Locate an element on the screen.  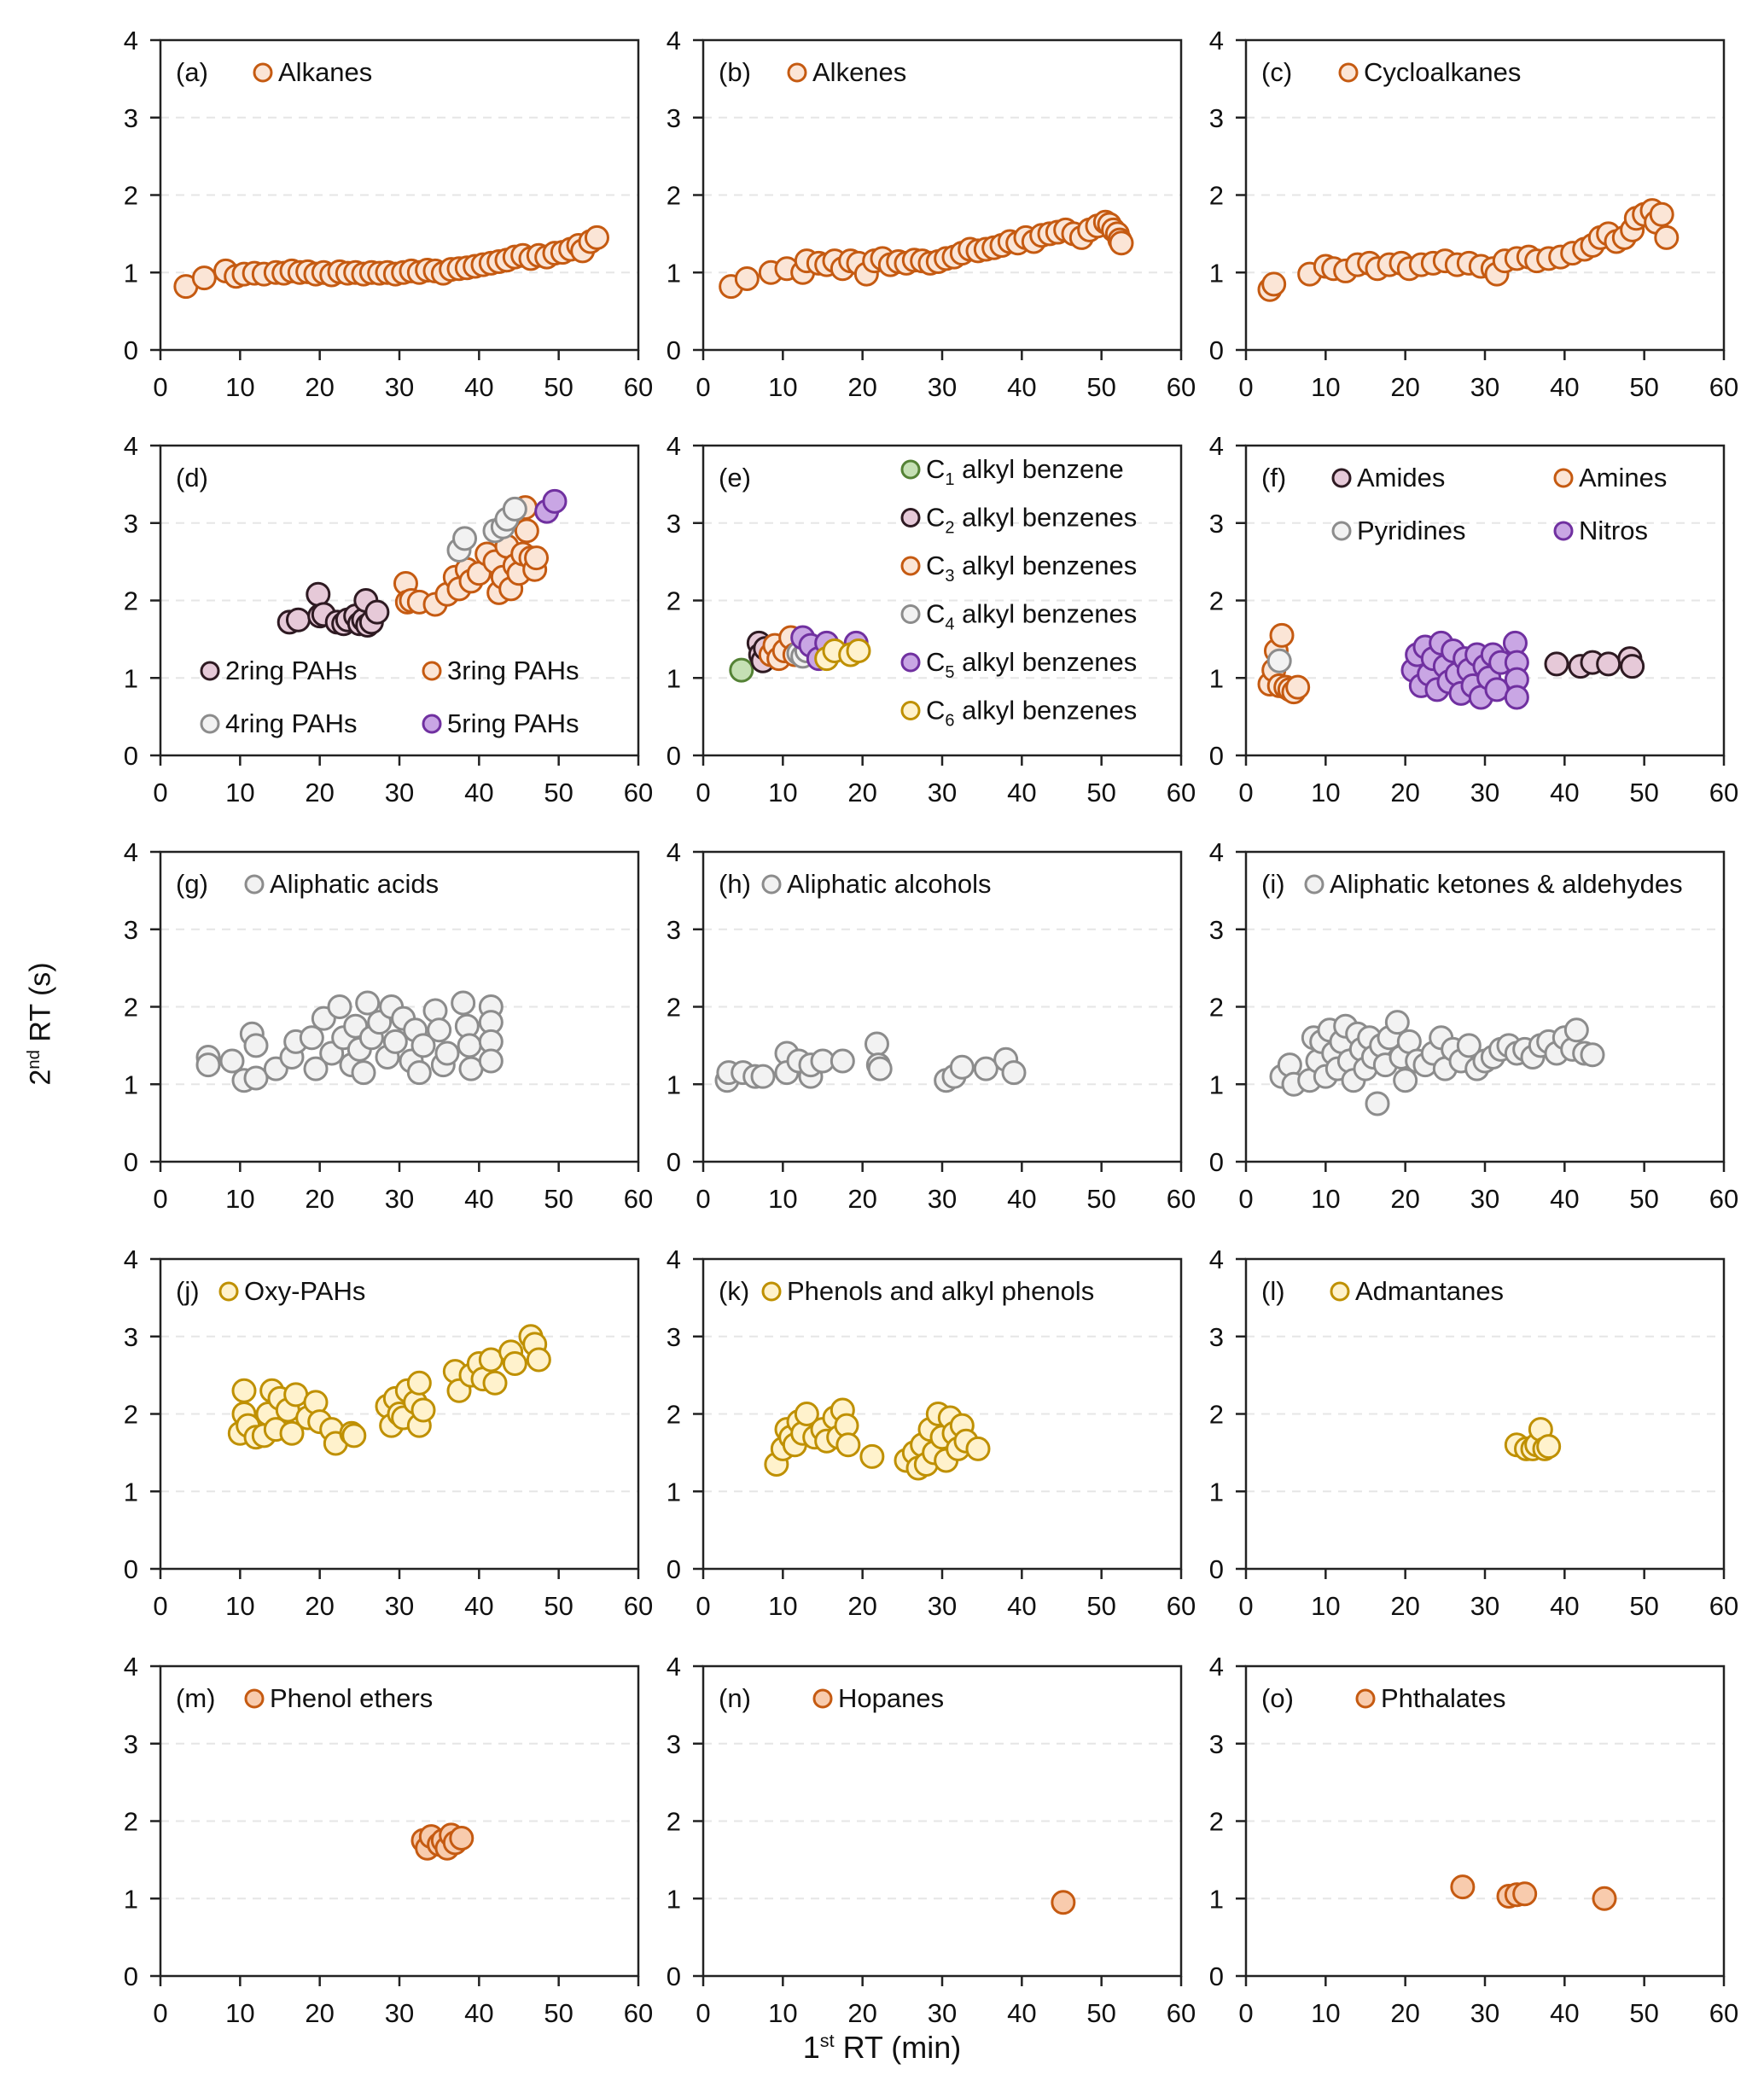
x-tick-label: 40 is located at coordinates (1564, 387).